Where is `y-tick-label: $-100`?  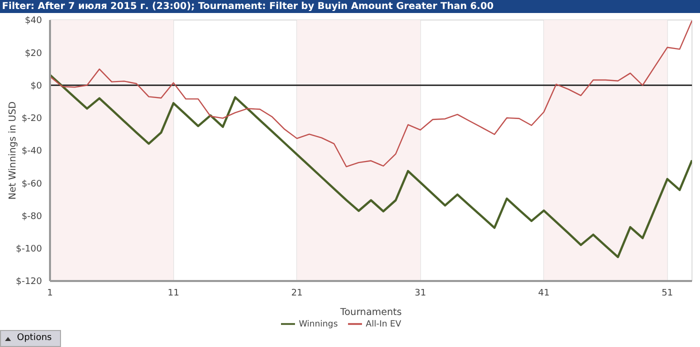
y-tick-label: $-100 is located at coordinates (29, 249).